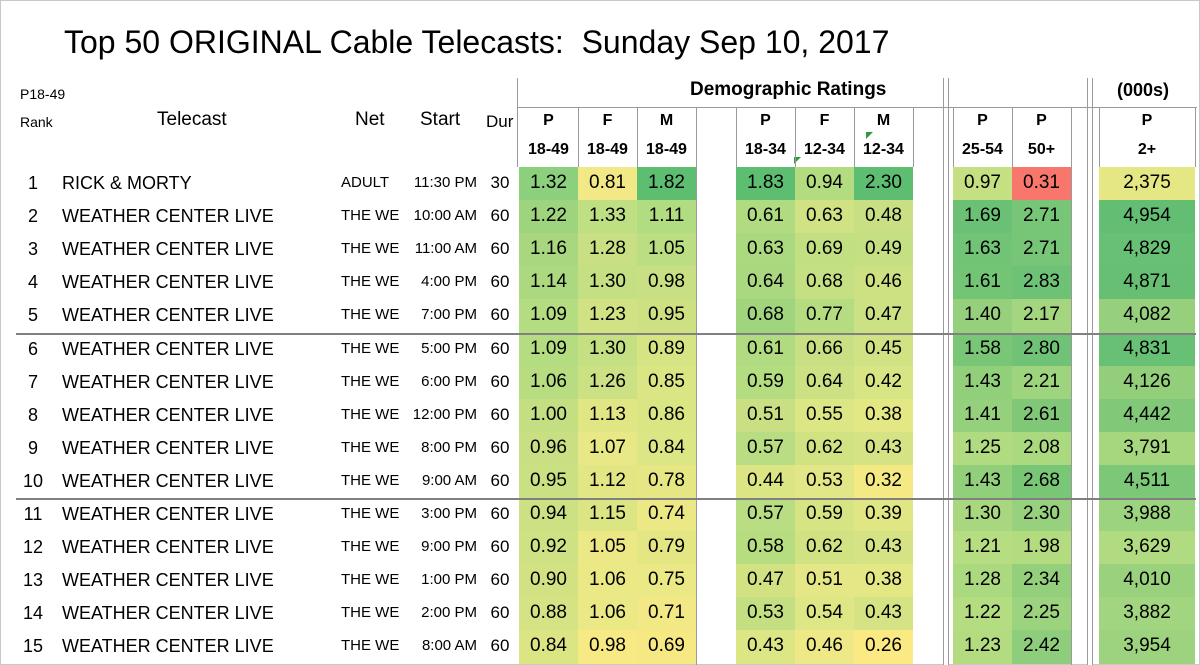 This screenshot has width=1200, height=665. What do you see at coordinates (607, 548) in the screenshot?
I see `rating-cell: 1.05` at bounding box center [607, 548].